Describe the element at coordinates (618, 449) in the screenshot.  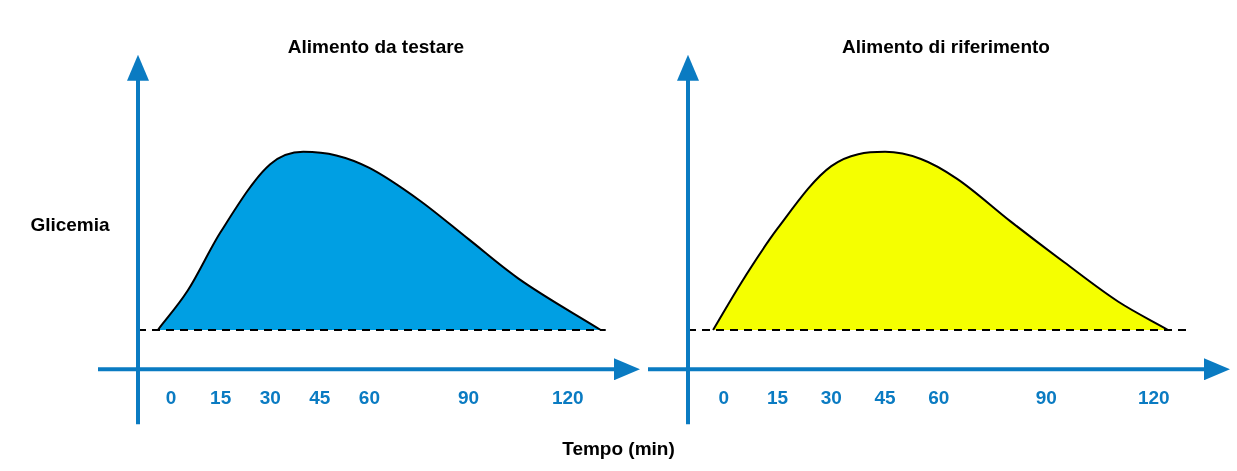
I see `x-axis-title: Tempo (min)` at that location.